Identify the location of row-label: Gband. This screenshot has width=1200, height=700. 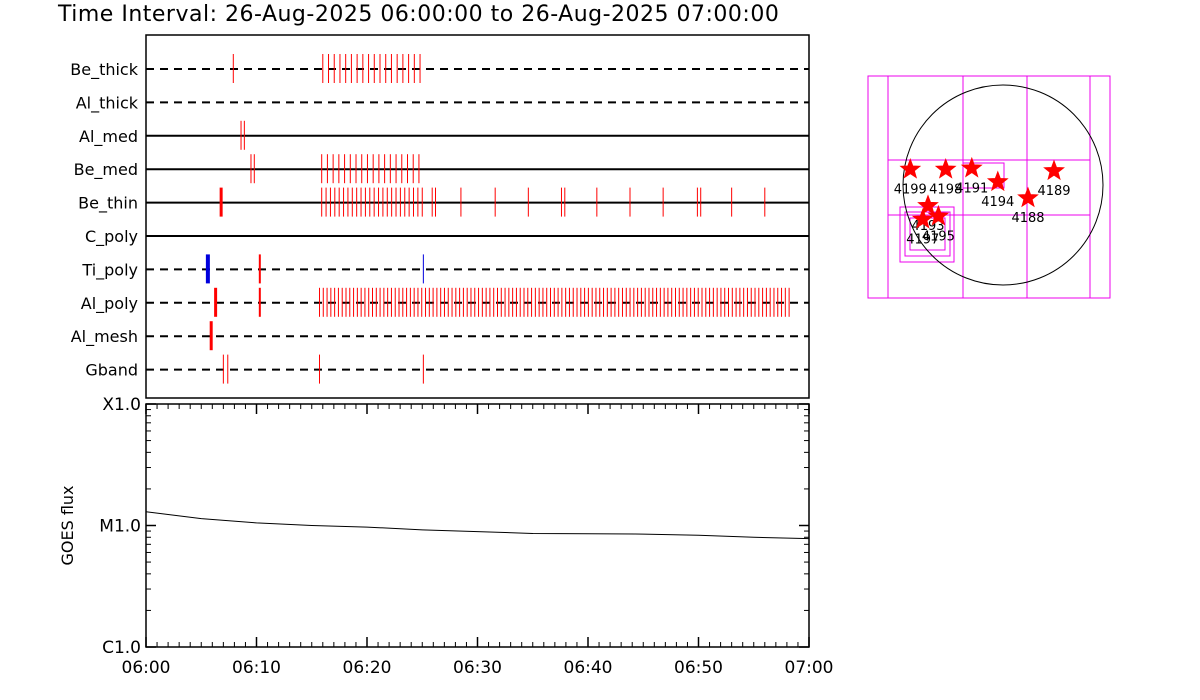
(111, 370).